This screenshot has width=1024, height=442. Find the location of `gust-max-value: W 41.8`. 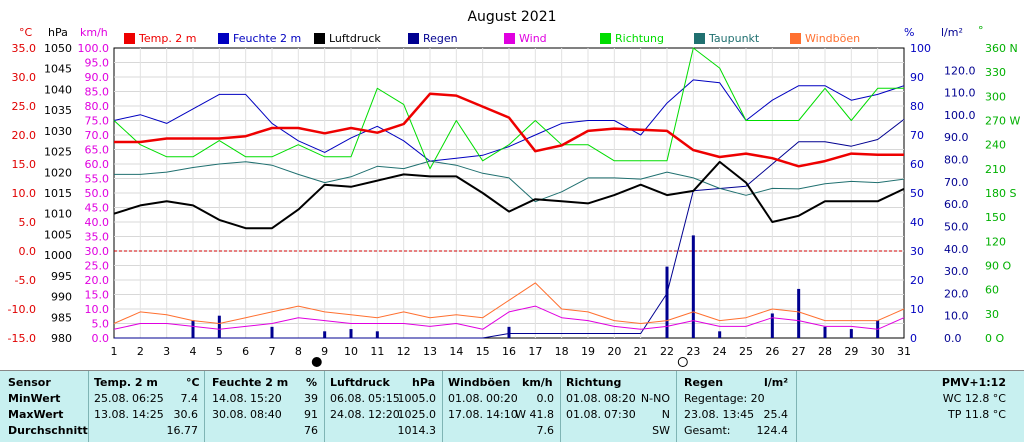

gust-max-value: W 41.8 is located at coordinates (534, 414).